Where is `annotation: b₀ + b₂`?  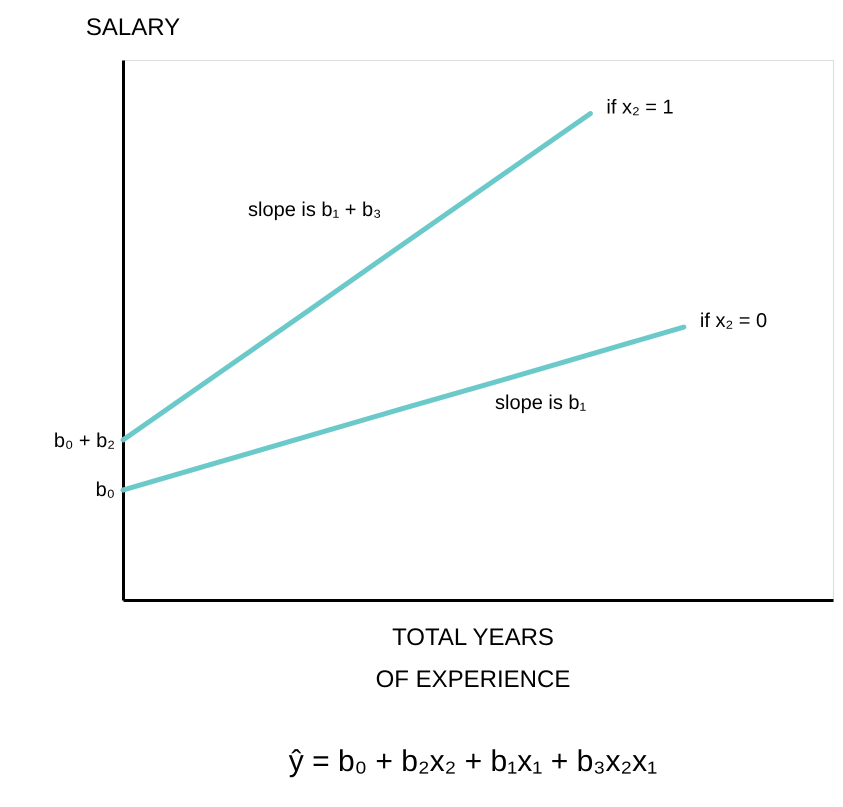
annotation: b₀ + b₂ is located at coordinates (84, 441).